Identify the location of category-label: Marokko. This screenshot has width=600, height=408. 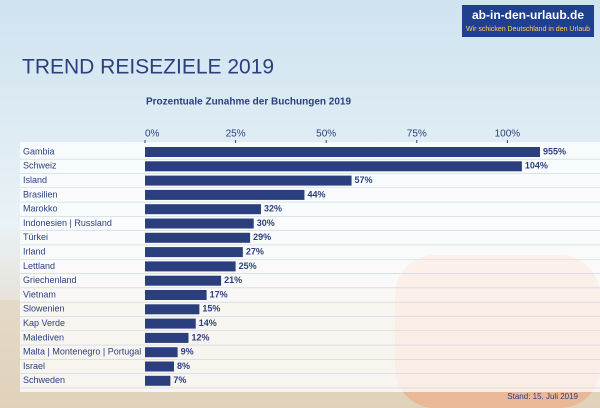
(40, 209).